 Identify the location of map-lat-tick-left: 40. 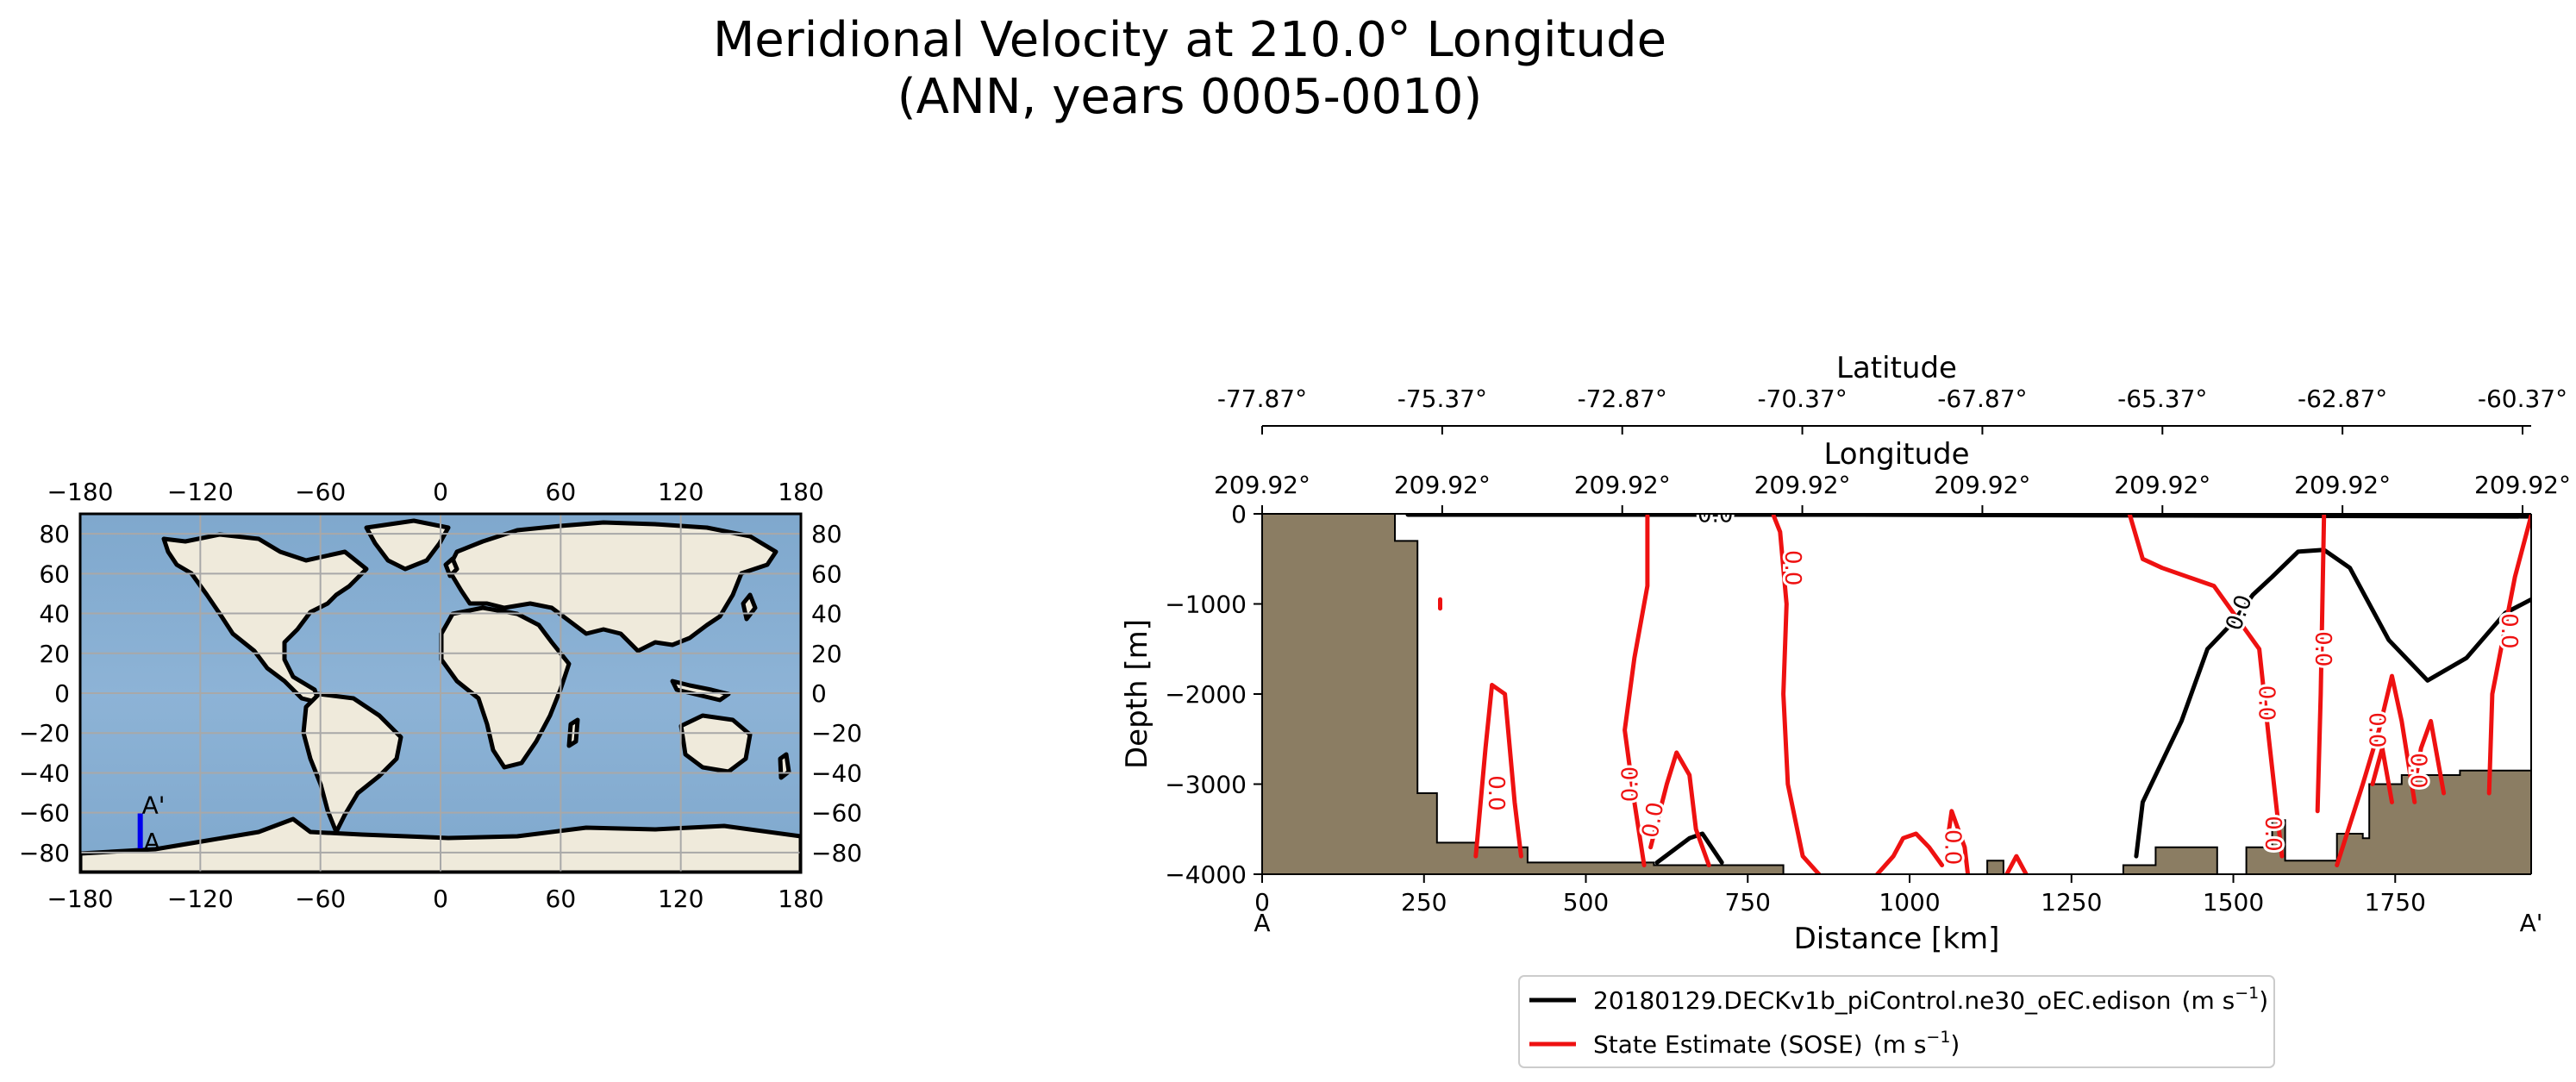
(54, 614).